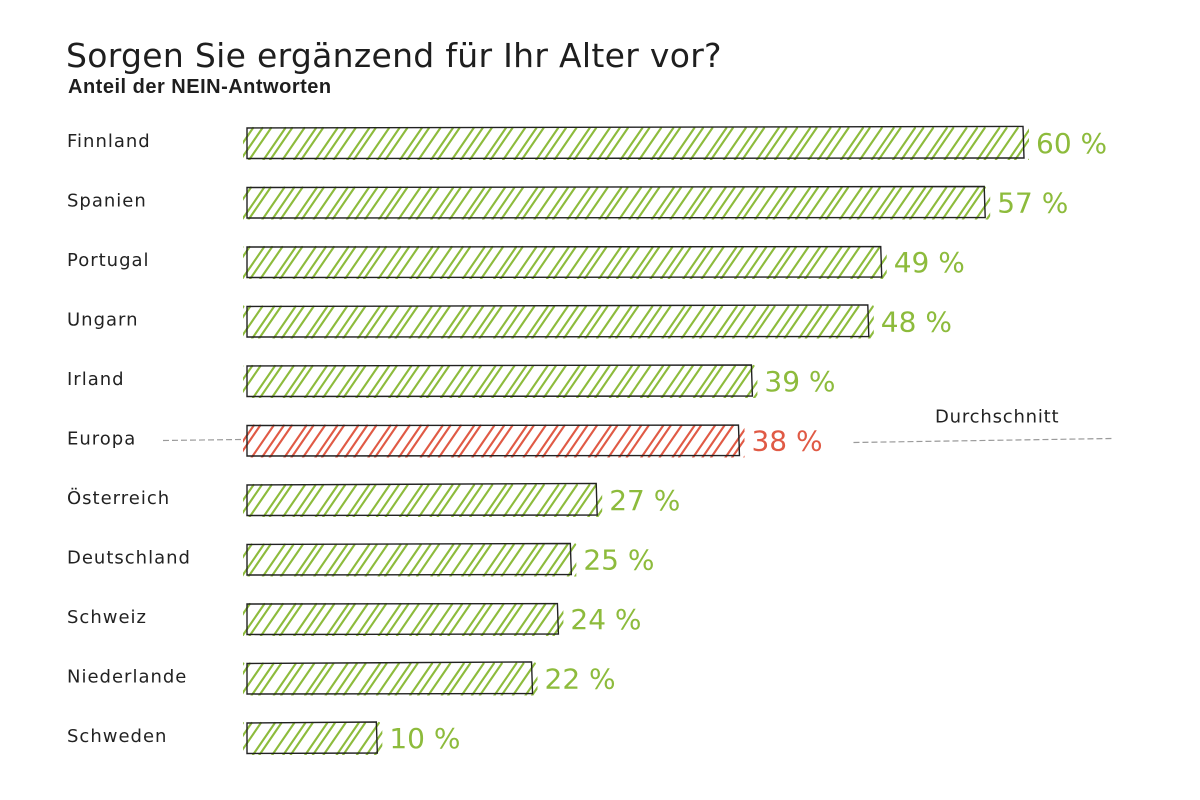 The image size is (1200, 800). I want to click on value-label-oesterreich: 27 %, so click(644, 500).